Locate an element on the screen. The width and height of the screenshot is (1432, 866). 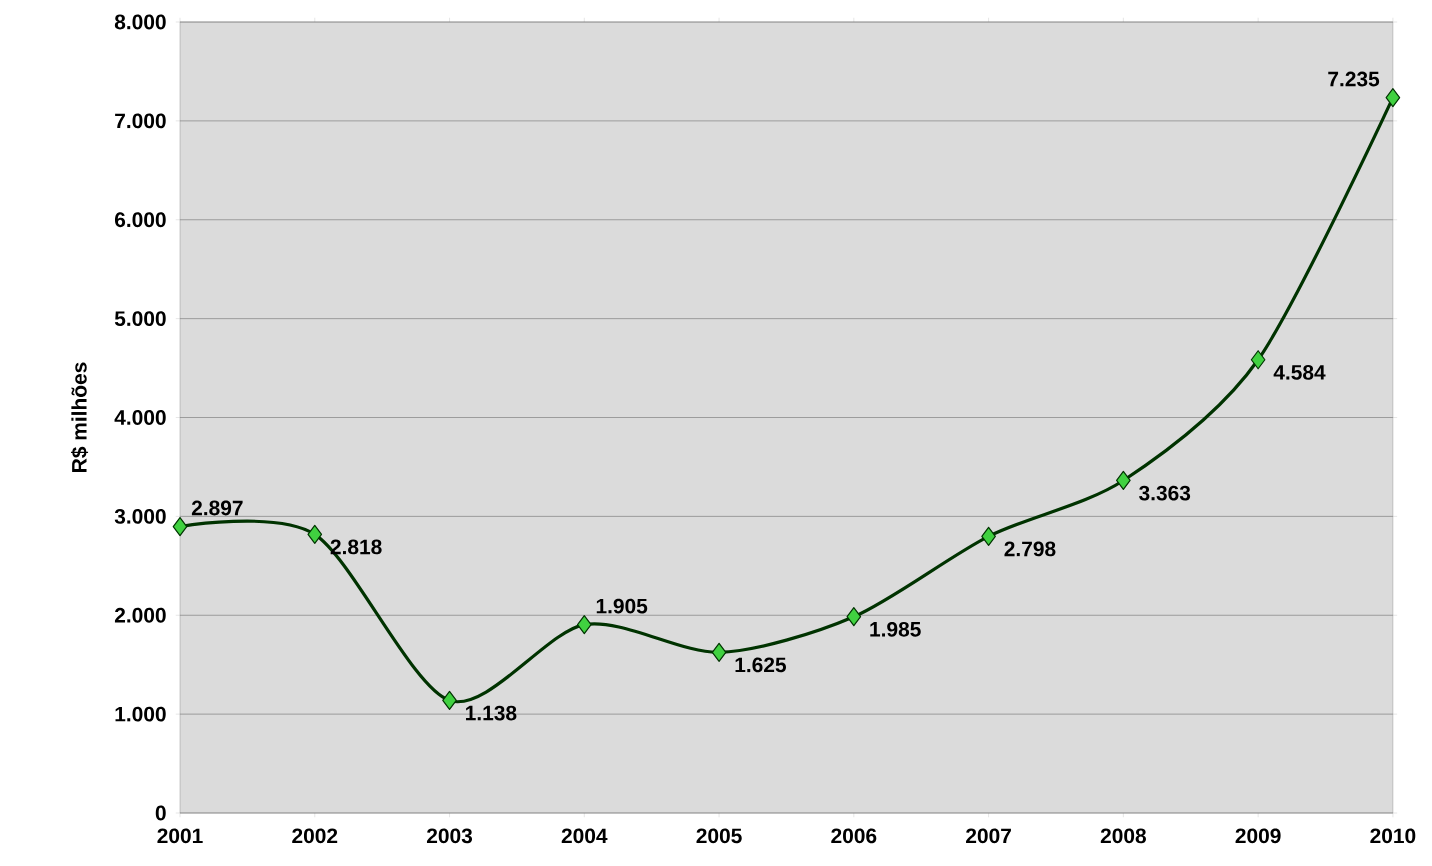
x-tick-label: 2005 is located at coordinates (719, 836).